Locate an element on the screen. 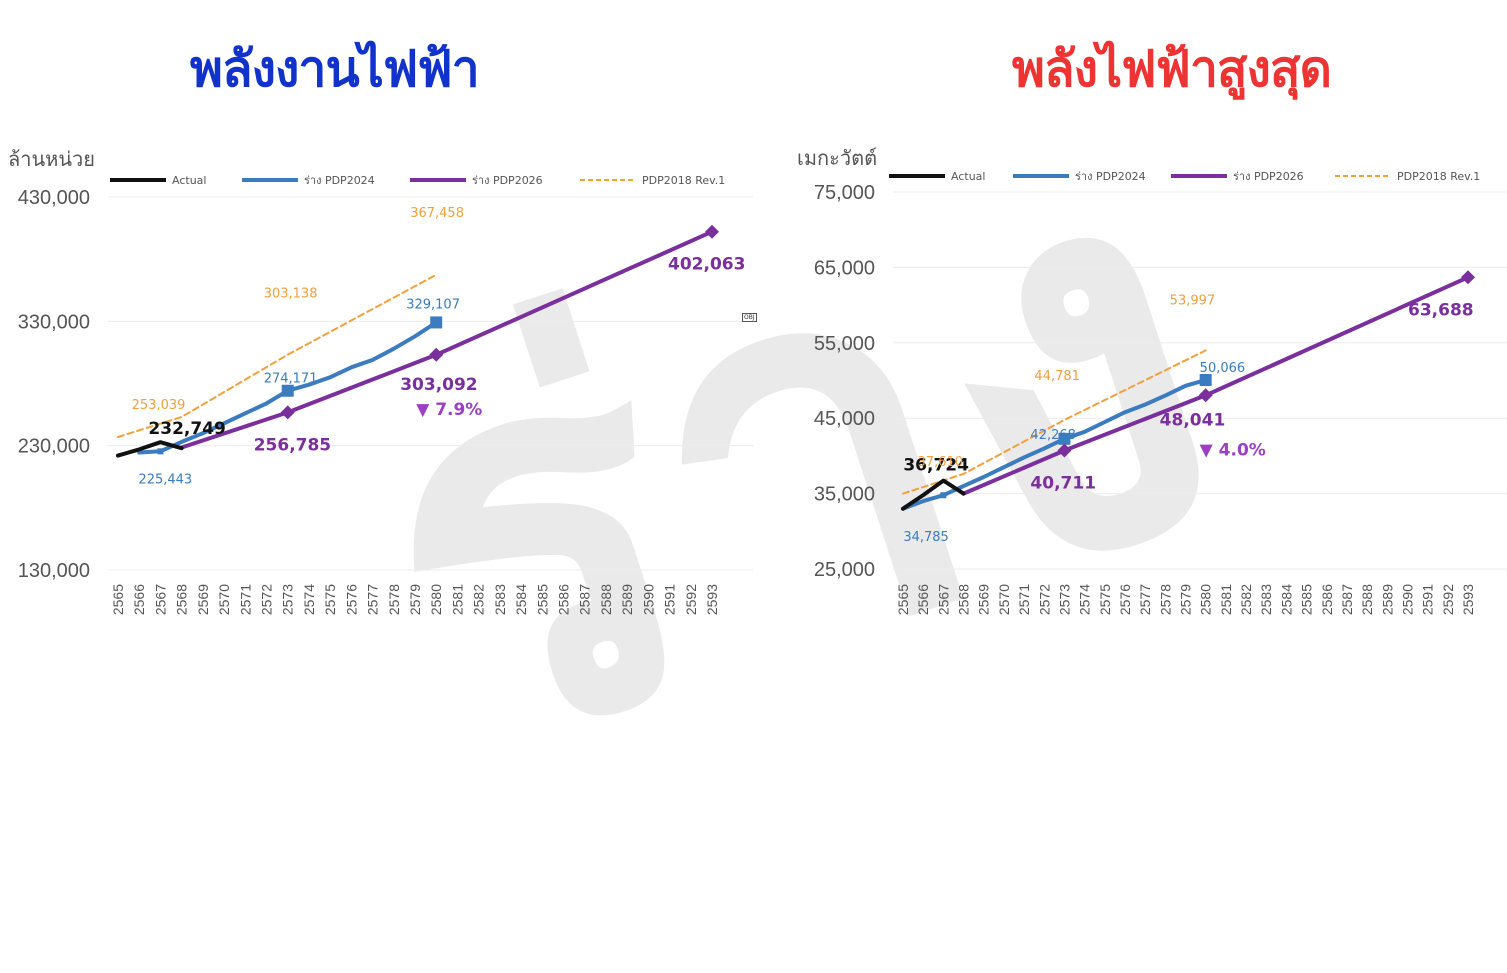  data-label: 253,039 is located at coordinates (159, 405).